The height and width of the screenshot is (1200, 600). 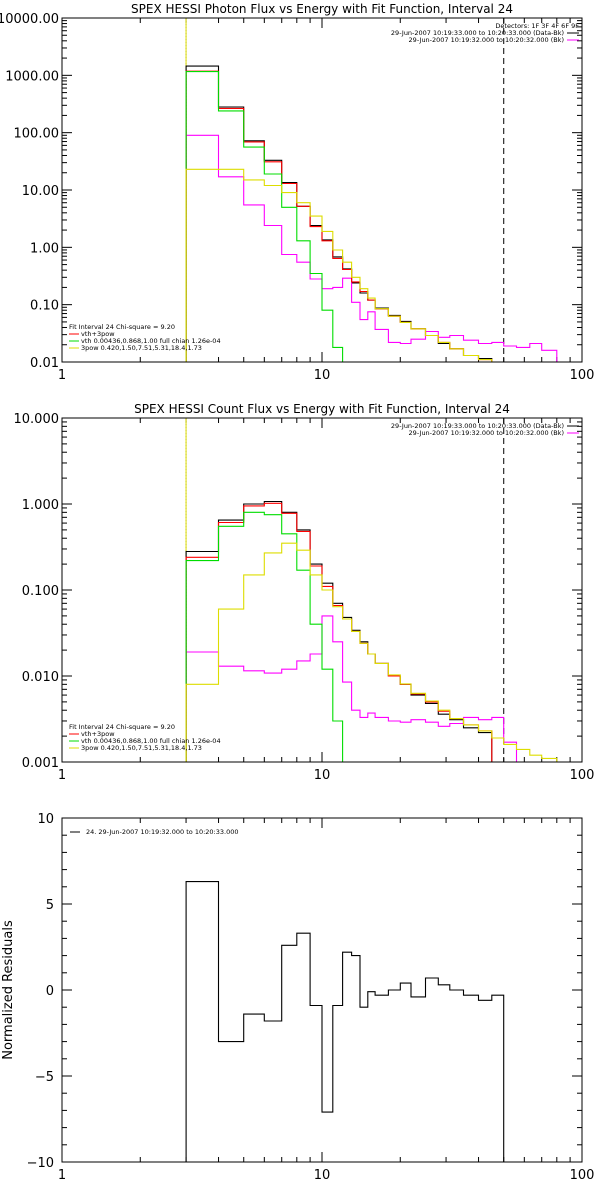 What do you see at coordinates (44, 248) in the screenshot?
I see `y-tick-label: 1.00` at bounding box center [44, 248].